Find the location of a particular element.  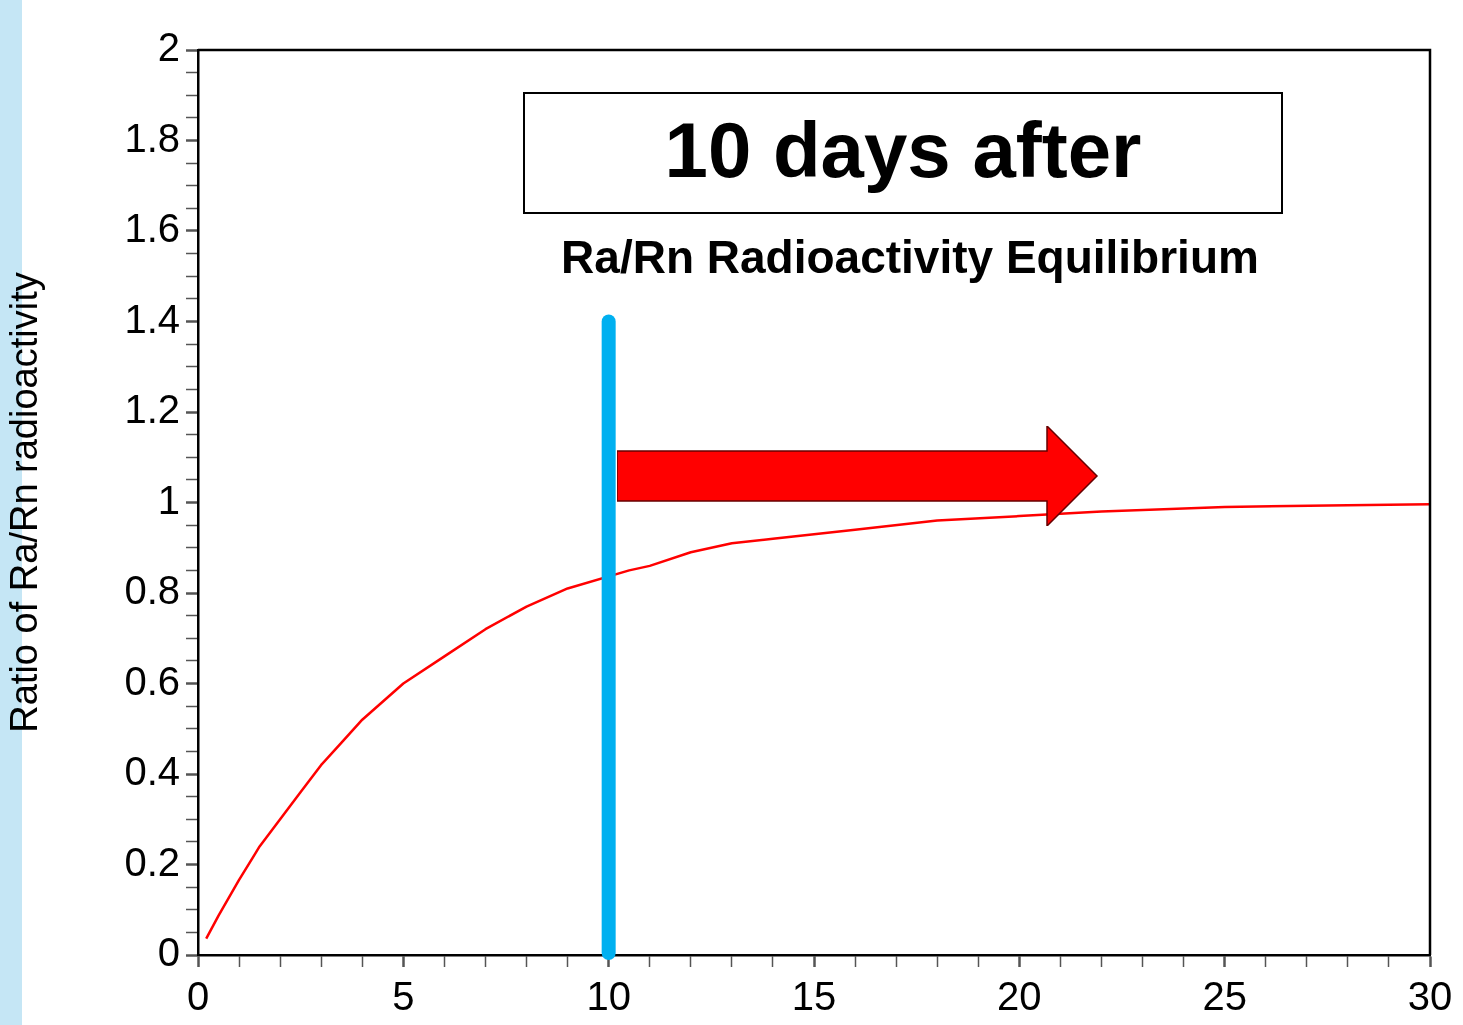

y-tick-label: 1.8 is located at coordinates (152, 137).